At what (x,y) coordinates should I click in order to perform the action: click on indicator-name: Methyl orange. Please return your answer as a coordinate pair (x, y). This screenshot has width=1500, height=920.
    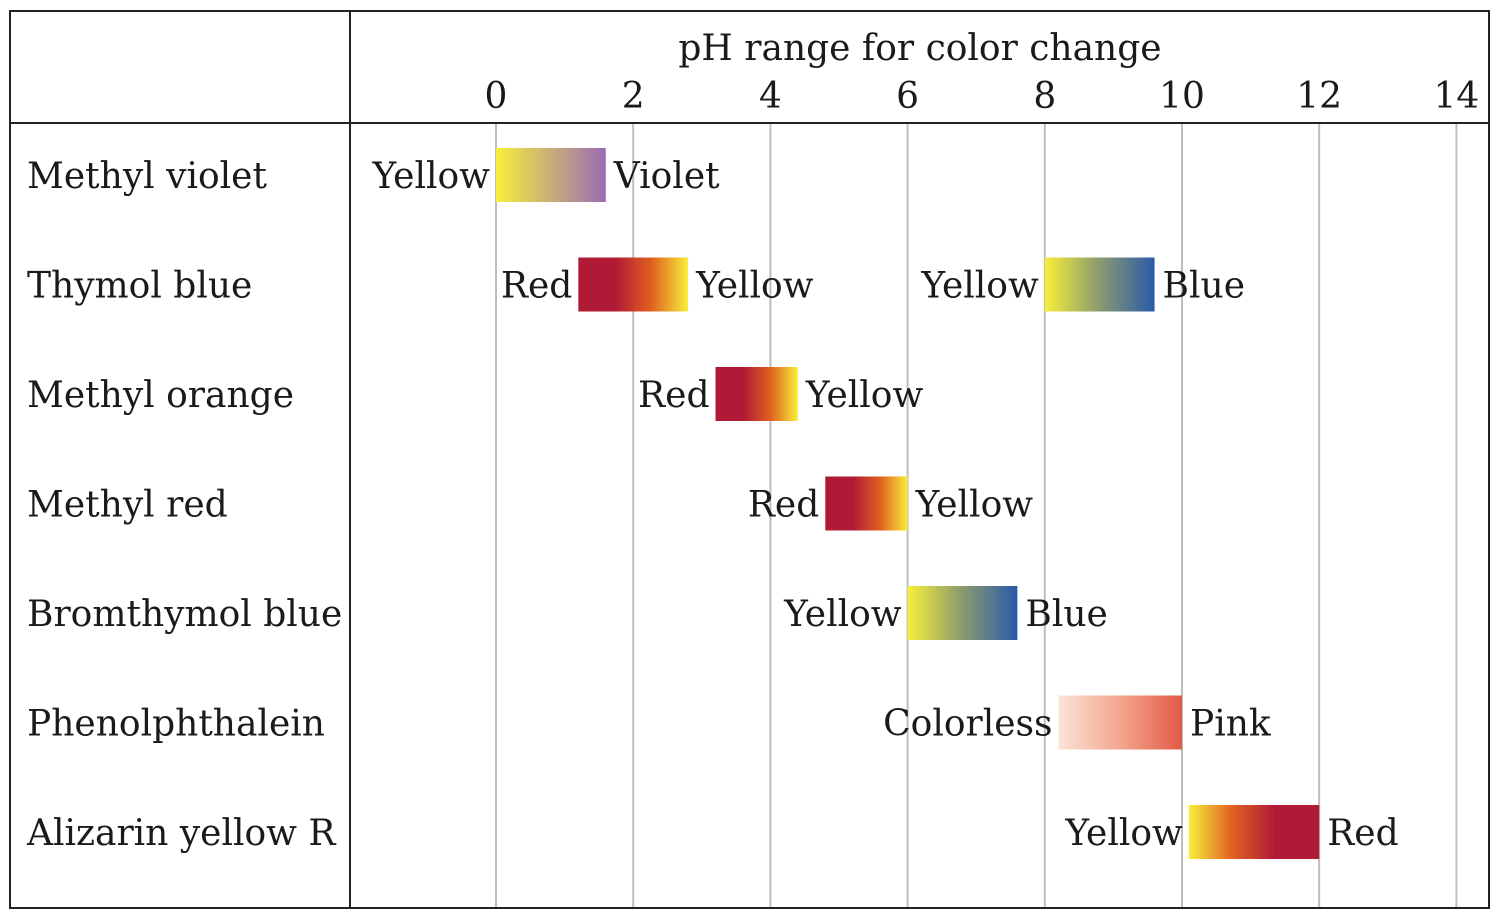
    Looking at the image, I should click on (160, 395).